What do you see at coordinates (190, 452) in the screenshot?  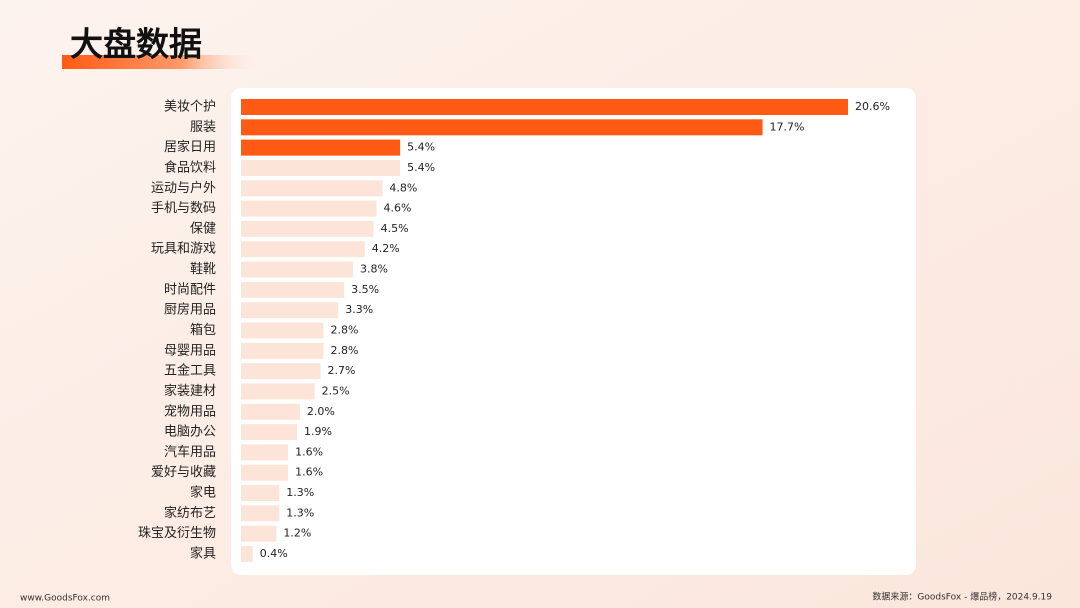 I see `y-tick-label: 汽车用品` at bounding box center [190, 452].